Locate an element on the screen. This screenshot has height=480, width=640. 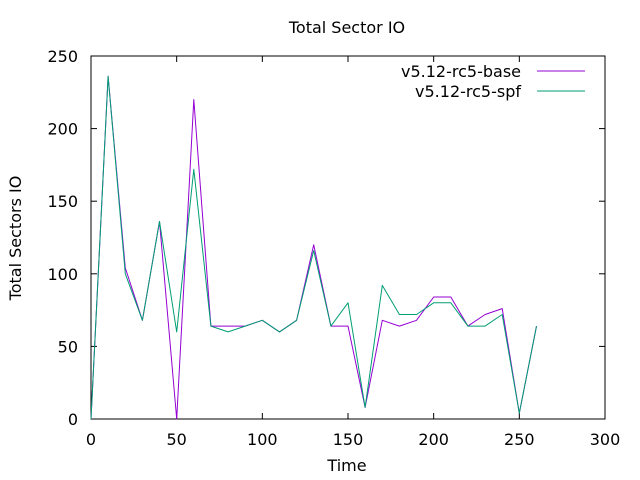
x-tick-label: 250 is located at coordinates (519, 439).